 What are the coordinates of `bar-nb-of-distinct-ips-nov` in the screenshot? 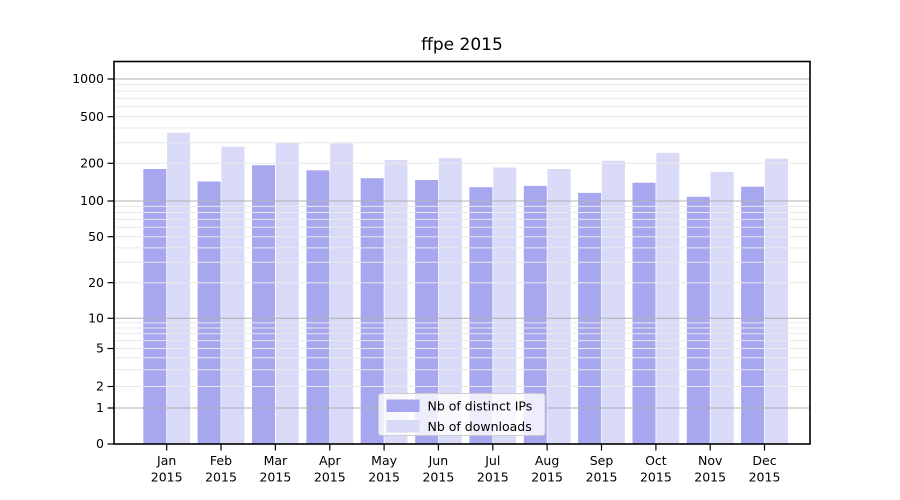 It's located at (698, 320).